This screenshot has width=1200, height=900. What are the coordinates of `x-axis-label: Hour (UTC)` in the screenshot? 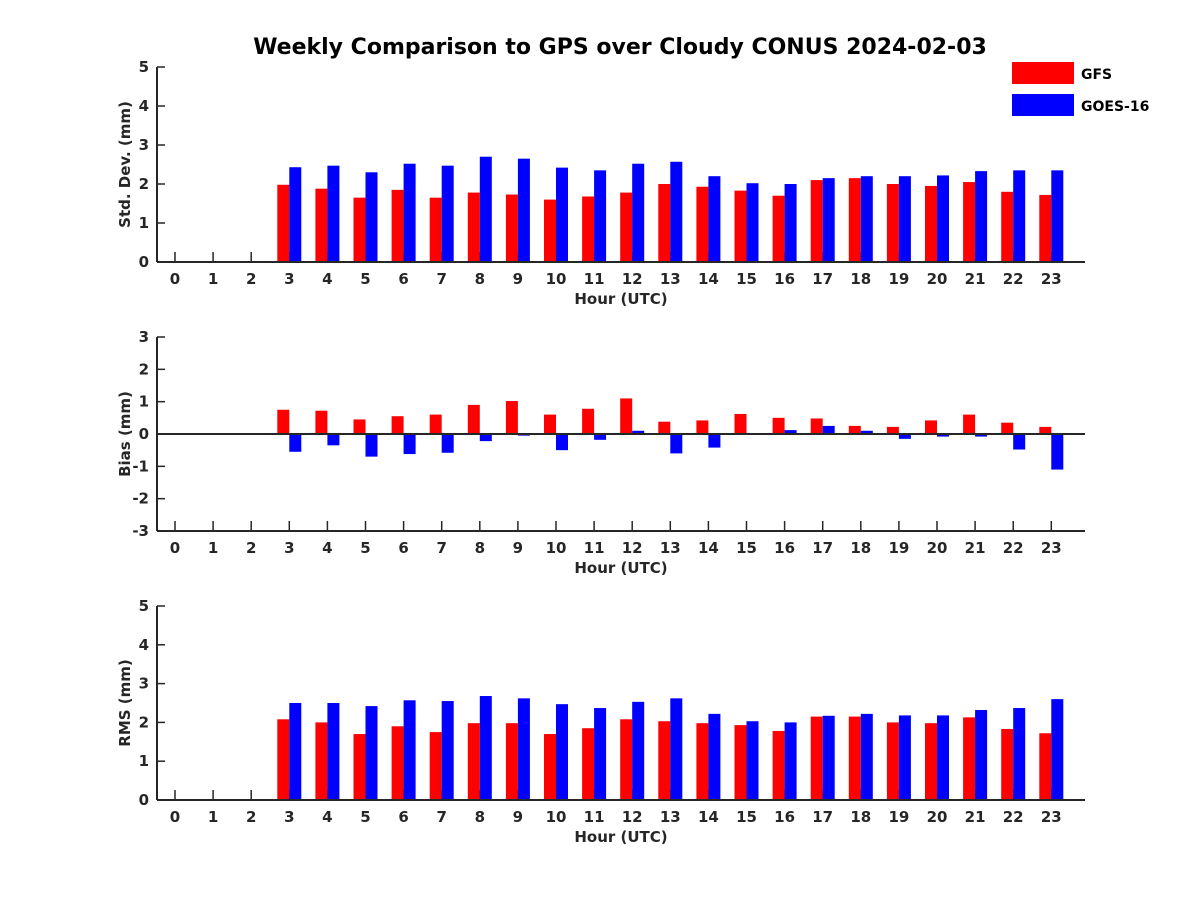 It's located at (620, 568).